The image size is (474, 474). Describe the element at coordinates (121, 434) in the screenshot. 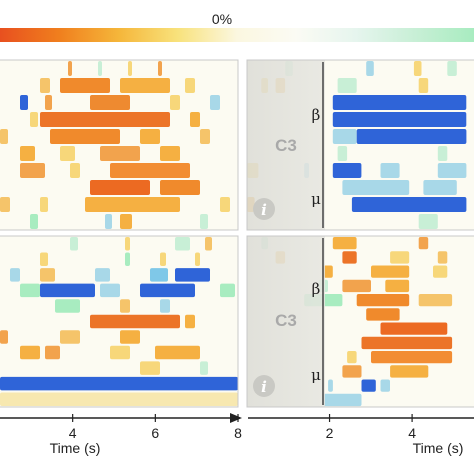

I see `x-axis-left: 4 6 8 Time (s)` at that location.